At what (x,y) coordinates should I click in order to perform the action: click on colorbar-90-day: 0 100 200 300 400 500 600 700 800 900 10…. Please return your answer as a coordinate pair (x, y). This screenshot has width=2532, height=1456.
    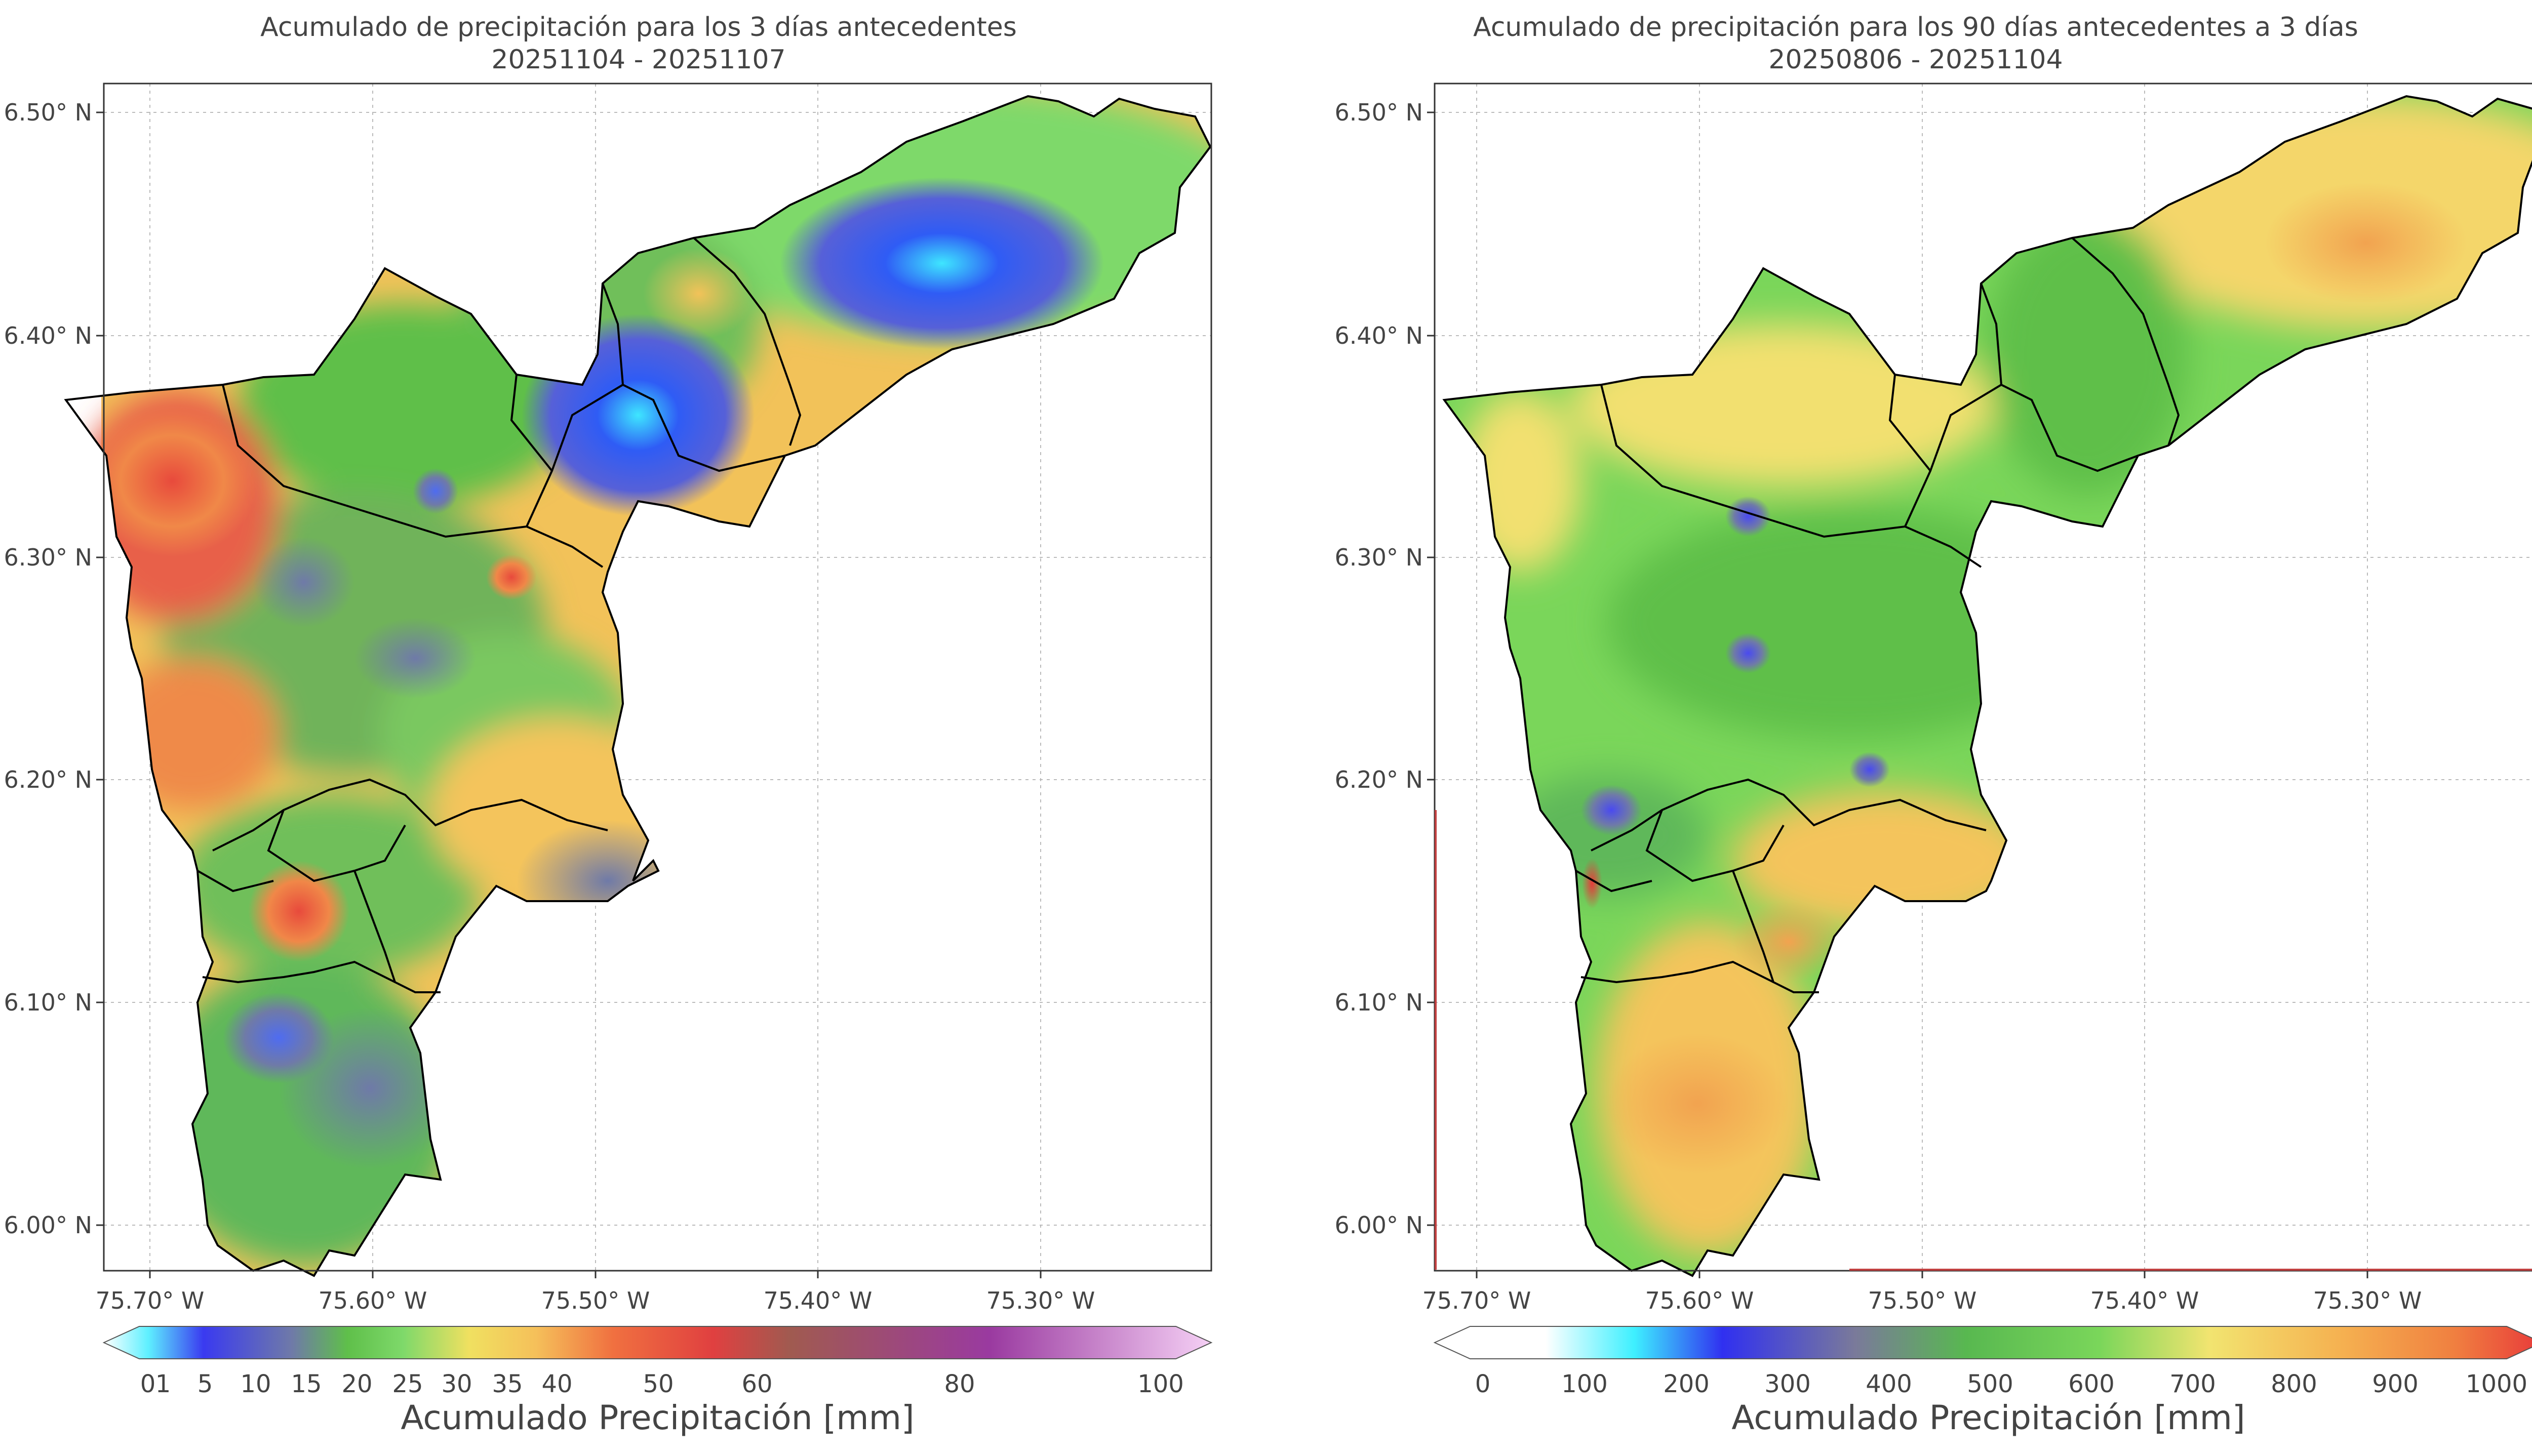
    Looking at the image, I should click on (1982, 1362).